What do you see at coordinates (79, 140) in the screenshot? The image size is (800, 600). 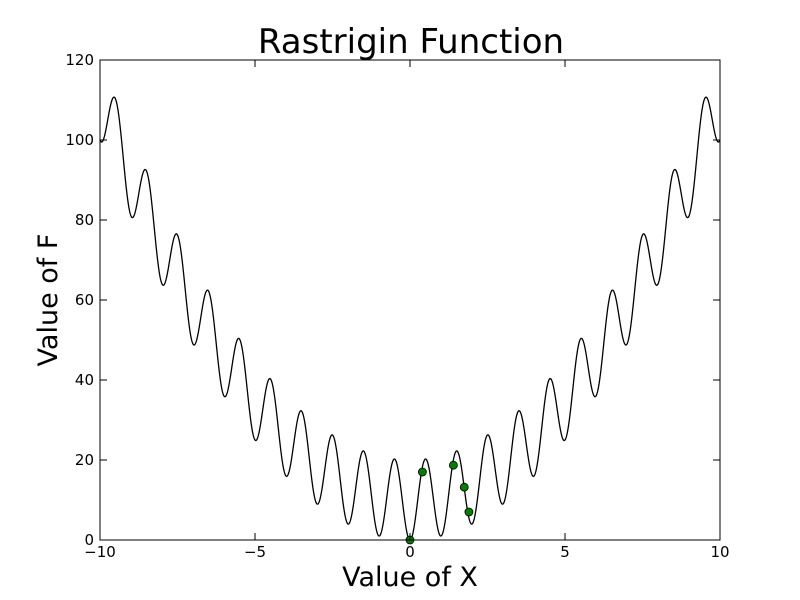 I see `y-tick-label-5: 100` at bounding box center [79, 140].